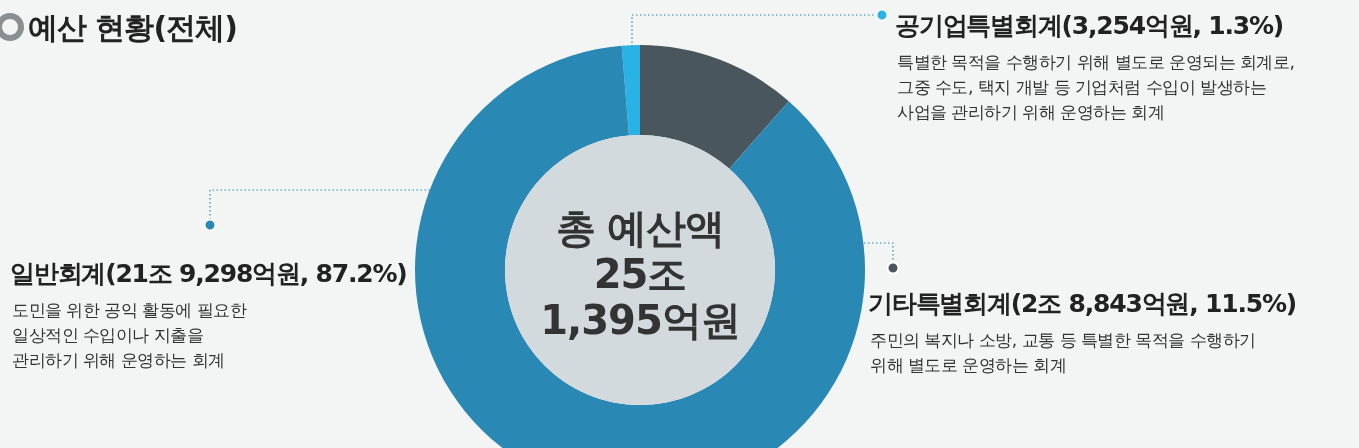 This screenshot has width=1359, height=448. What do you see at coordinates (640, 274) in the screenshot?
I see `text: 총 예산액 25조 1,395억원` at bounding box center [640, 274].